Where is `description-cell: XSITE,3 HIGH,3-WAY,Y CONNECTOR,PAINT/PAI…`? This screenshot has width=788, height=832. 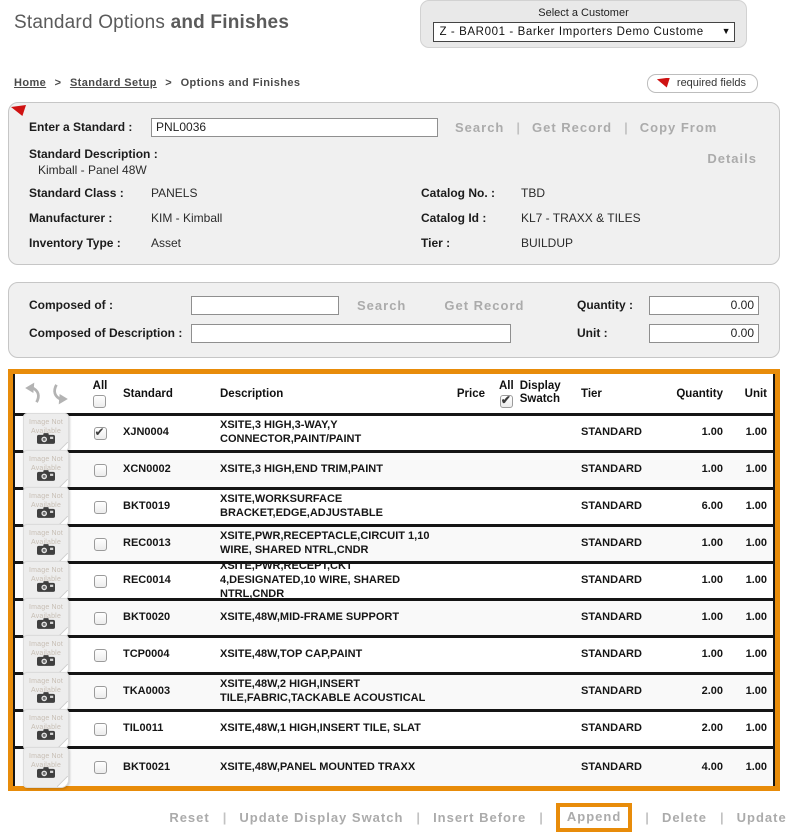
description-cell: XSITE,3 HIGH,3-WAY,Y CONNECTOR,PAINT/PAI… is located at coordinates (291, 432).